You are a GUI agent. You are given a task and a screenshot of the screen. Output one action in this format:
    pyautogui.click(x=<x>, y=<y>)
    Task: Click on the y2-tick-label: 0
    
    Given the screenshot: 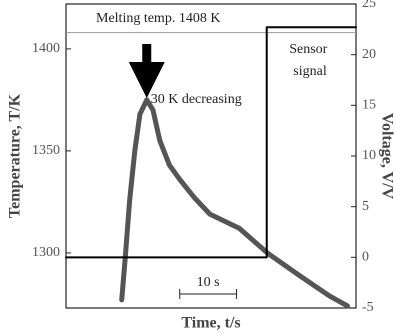 What is the action you would take?
    pyautogui.click(x=365, y=257)
    